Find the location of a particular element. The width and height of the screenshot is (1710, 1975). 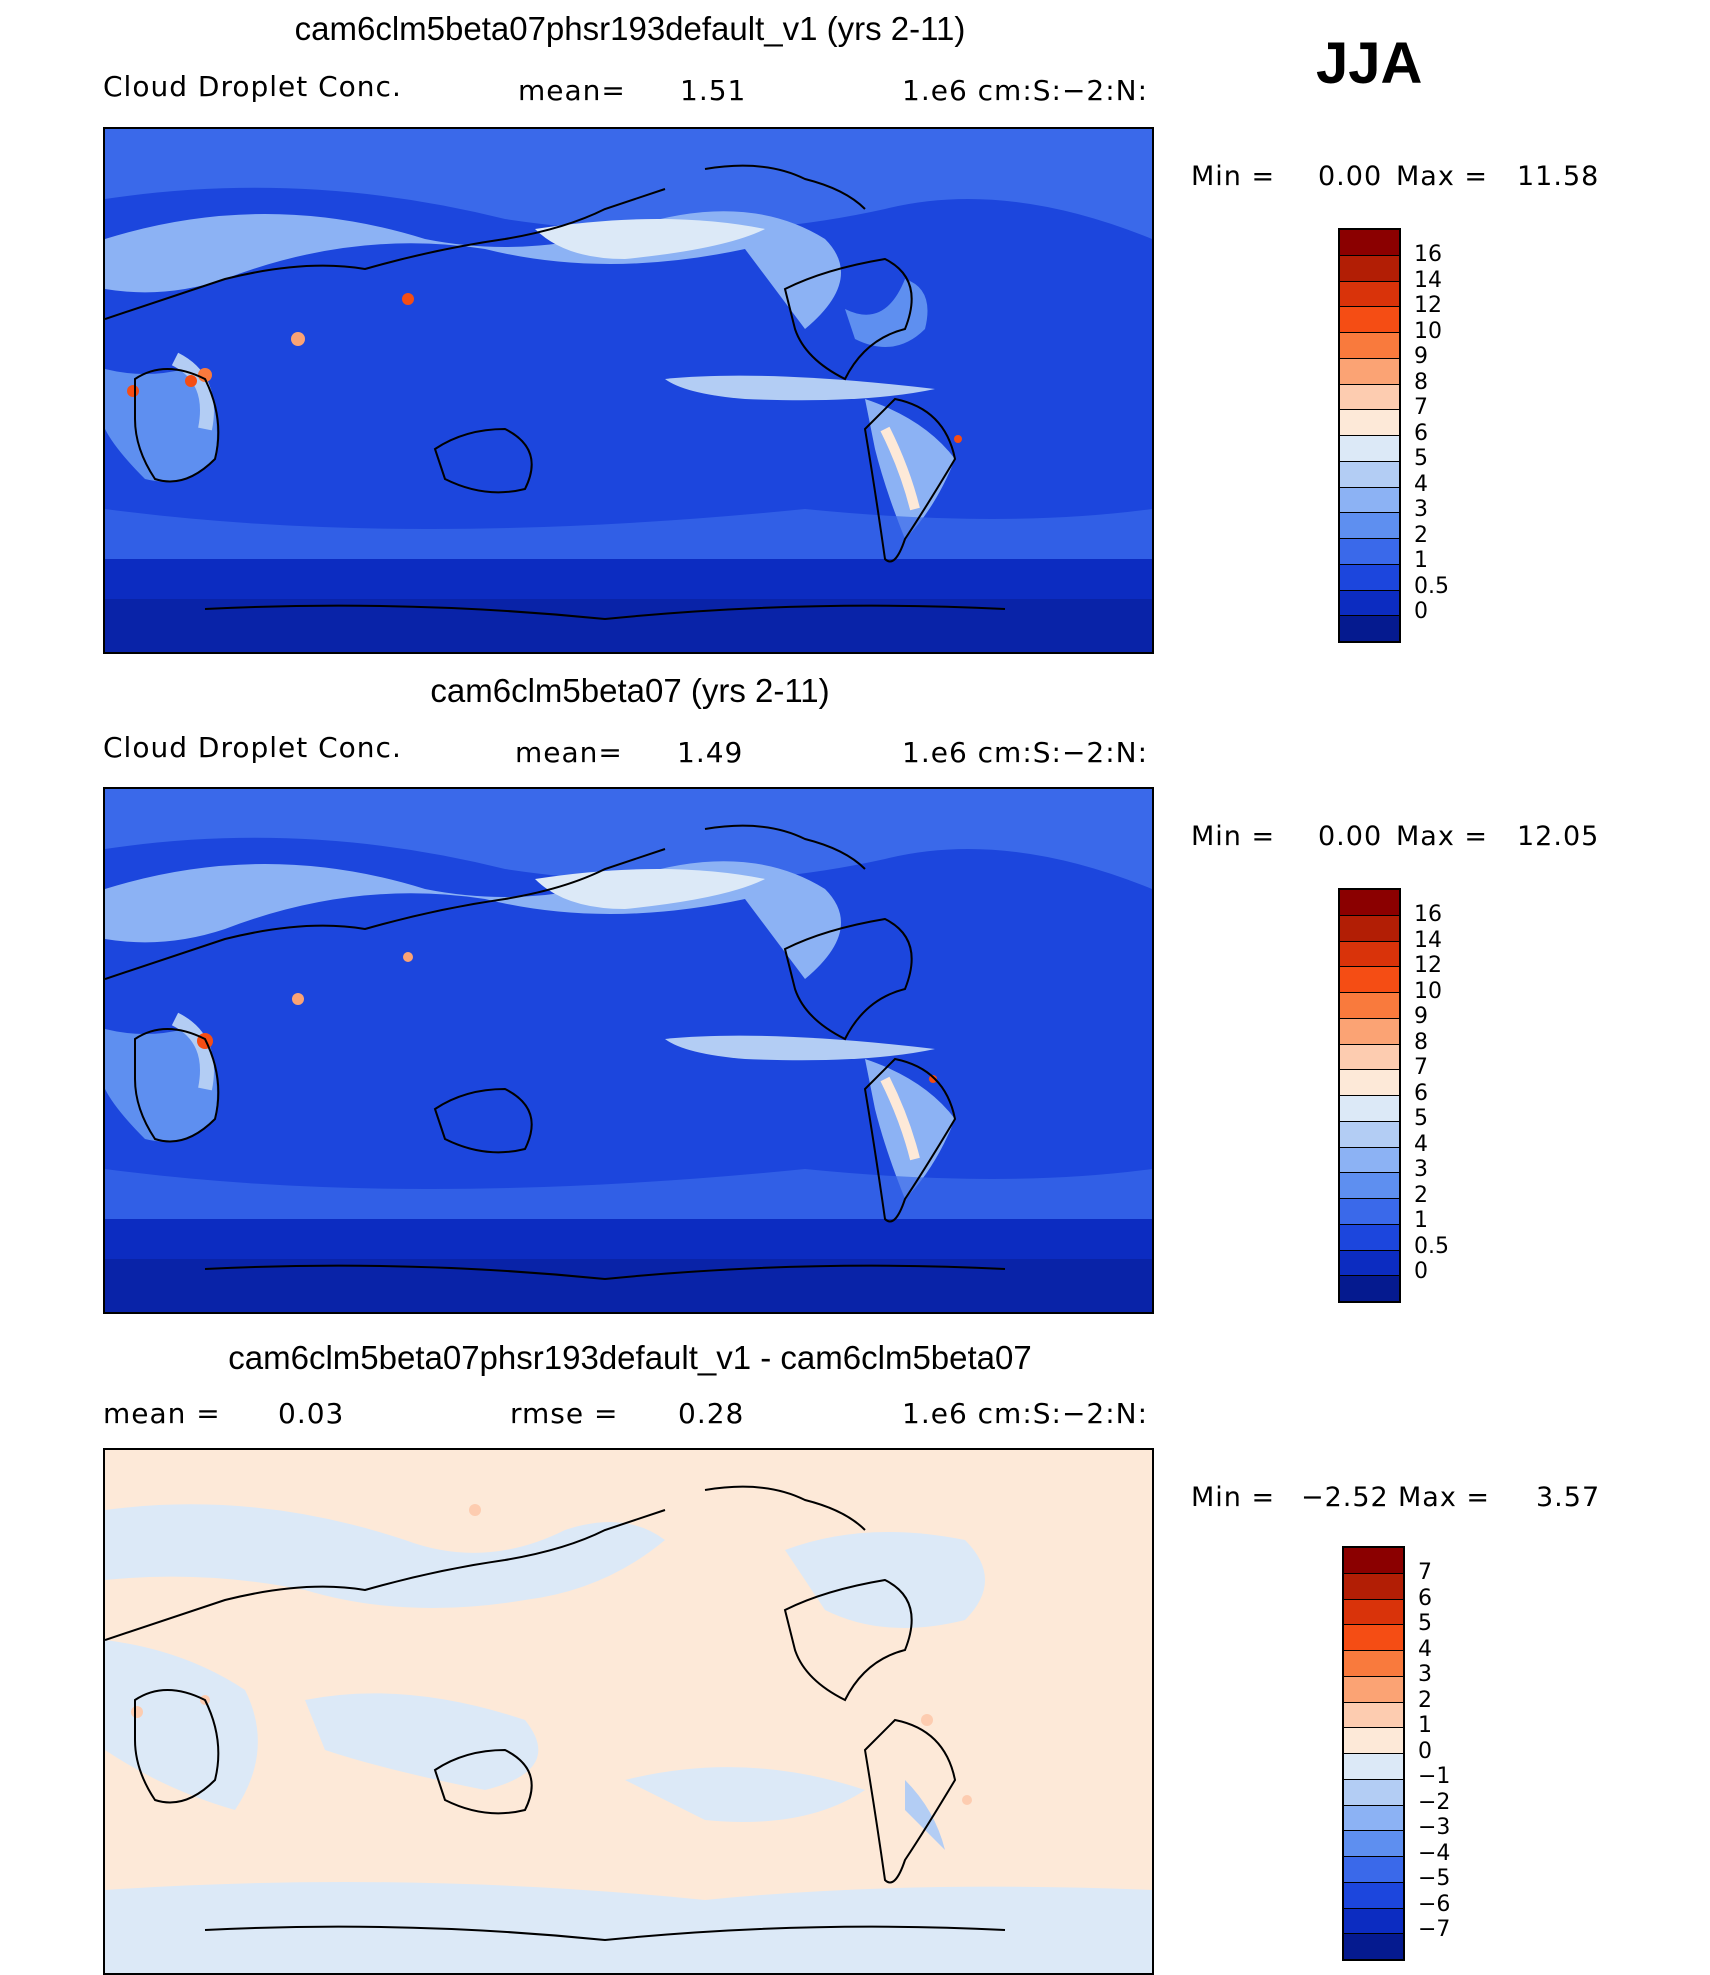

panel2-max-value: 12.05 is located at coordinates (1558, 836).